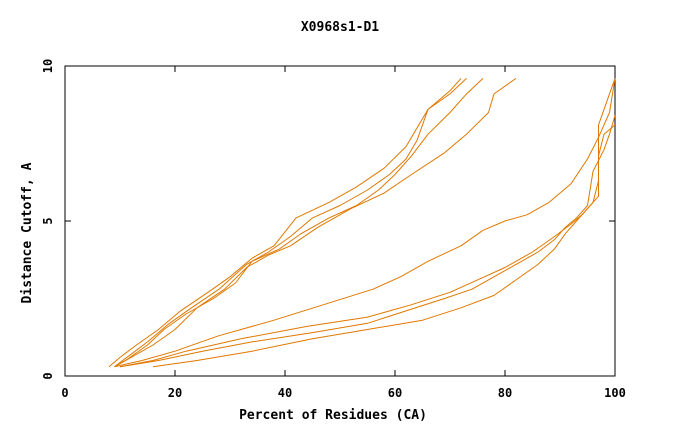 The height and width of the screenshot is (440, 680). What do you see at coordinates (27, 232) in the screenshot?
I see `y-axis-label: Distance Cutoff, A` at bounding box center [27, 232].